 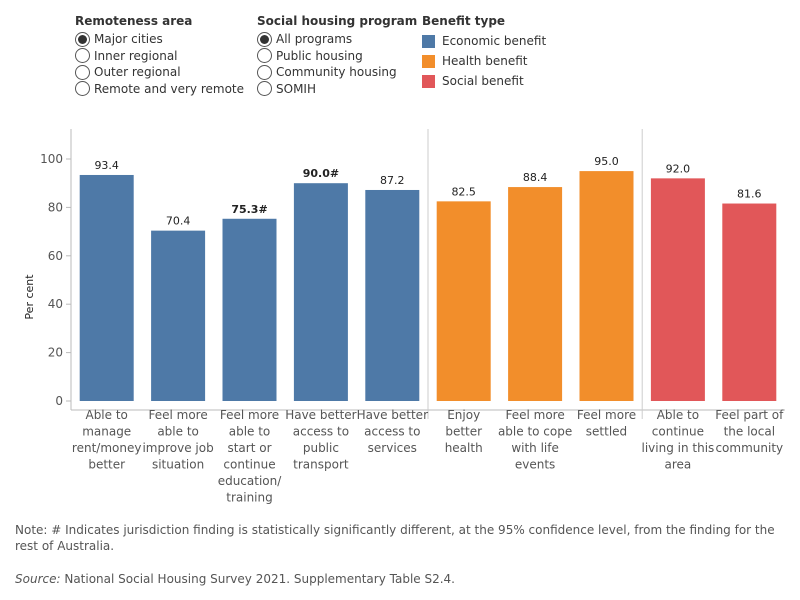 I want to click on data-label: 70.4, so click(x=178, y=221).